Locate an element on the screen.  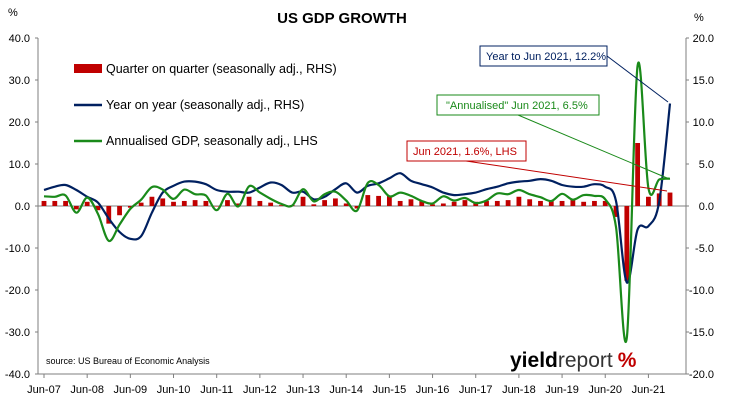
annotation-qoq: Jun 2021, 1.6%, LHS is located at coordinates (537, 166).